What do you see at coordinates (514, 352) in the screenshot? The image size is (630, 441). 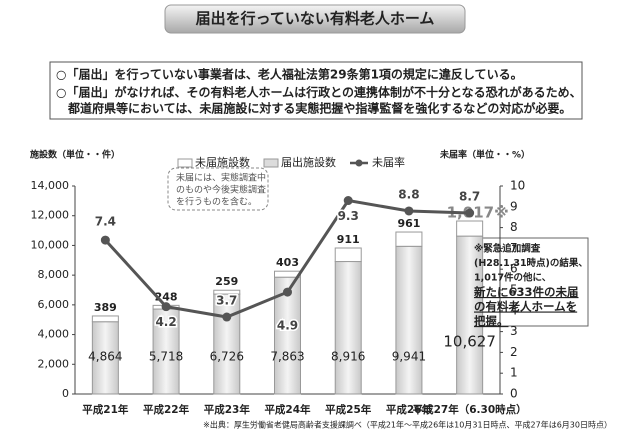 I see `y2-tick-label: 2` at bounding box center [514, 352].